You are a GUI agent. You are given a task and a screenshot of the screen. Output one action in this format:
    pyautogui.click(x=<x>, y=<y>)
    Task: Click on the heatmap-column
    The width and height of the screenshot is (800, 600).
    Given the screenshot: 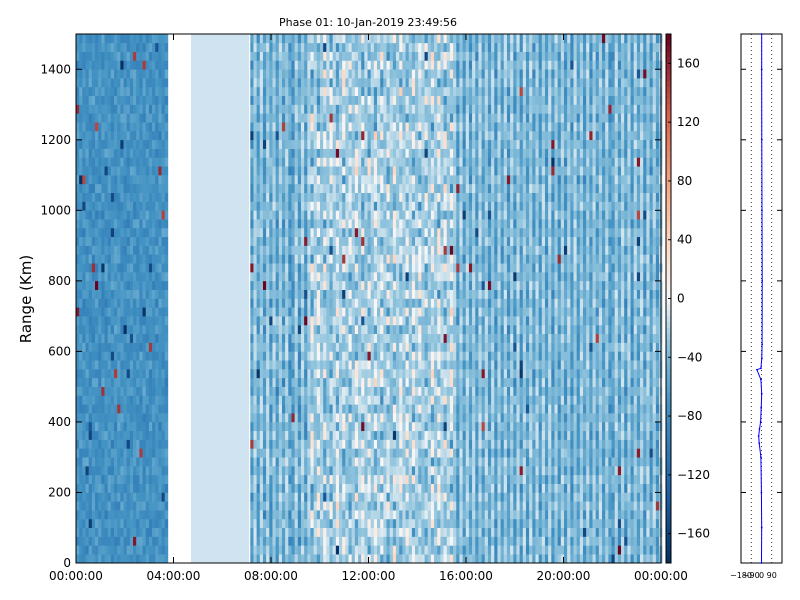 What is the action you would take?
    pyautogui.click(x=391, y=299)
    